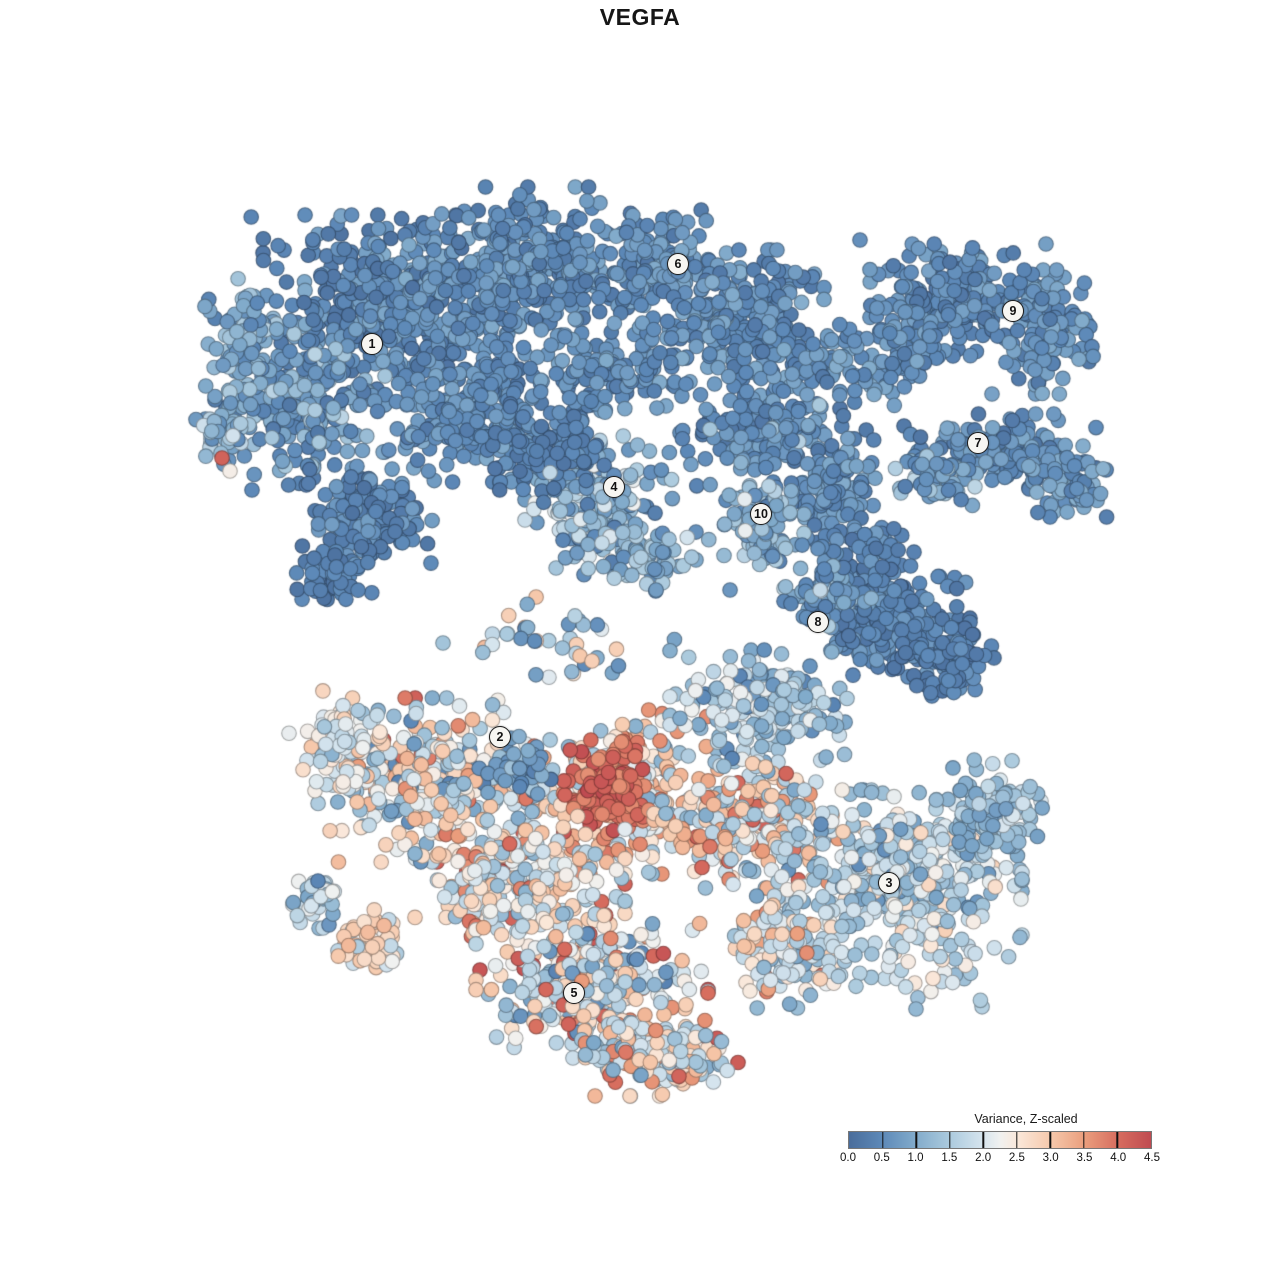  I want to click on cluster-label-9: 9, so click(1013, 311).